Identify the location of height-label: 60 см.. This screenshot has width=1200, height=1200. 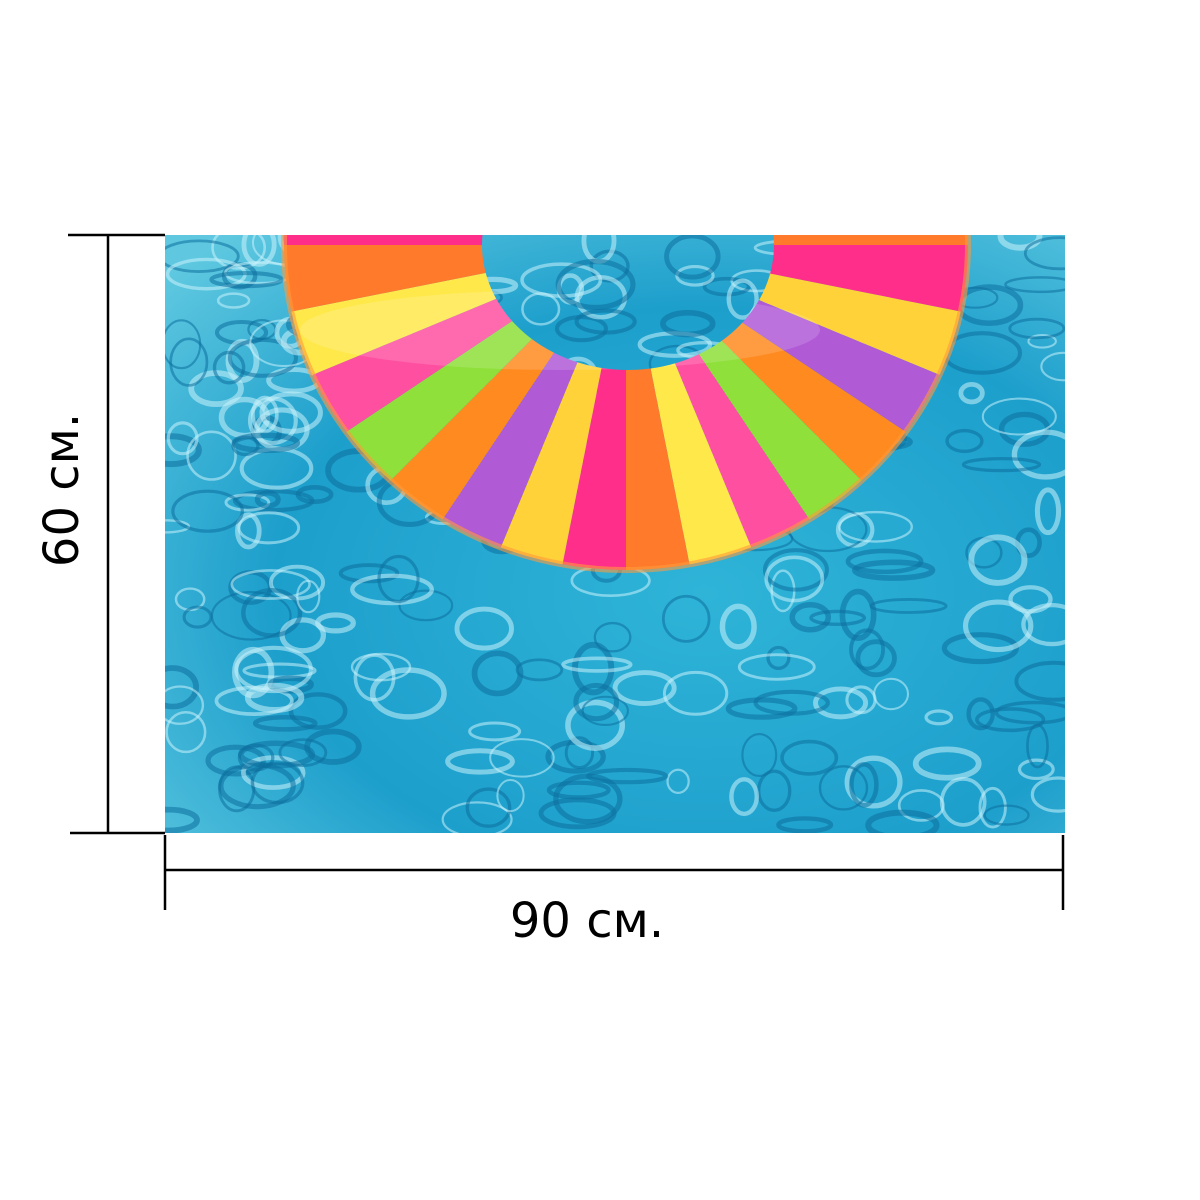
(62, 490).